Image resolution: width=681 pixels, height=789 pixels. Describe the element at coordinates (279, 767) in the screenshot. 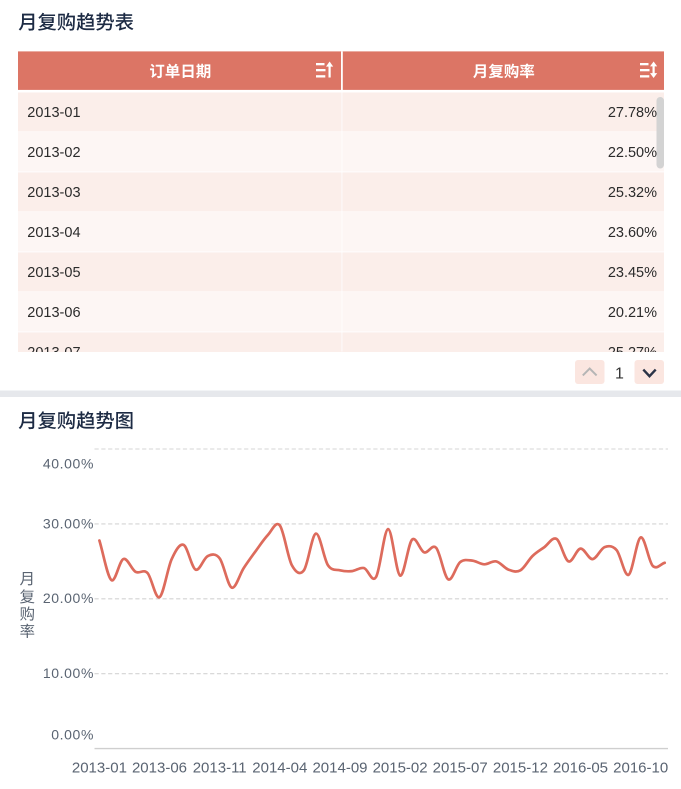

I see `svg-text: 2014-04` at that location.